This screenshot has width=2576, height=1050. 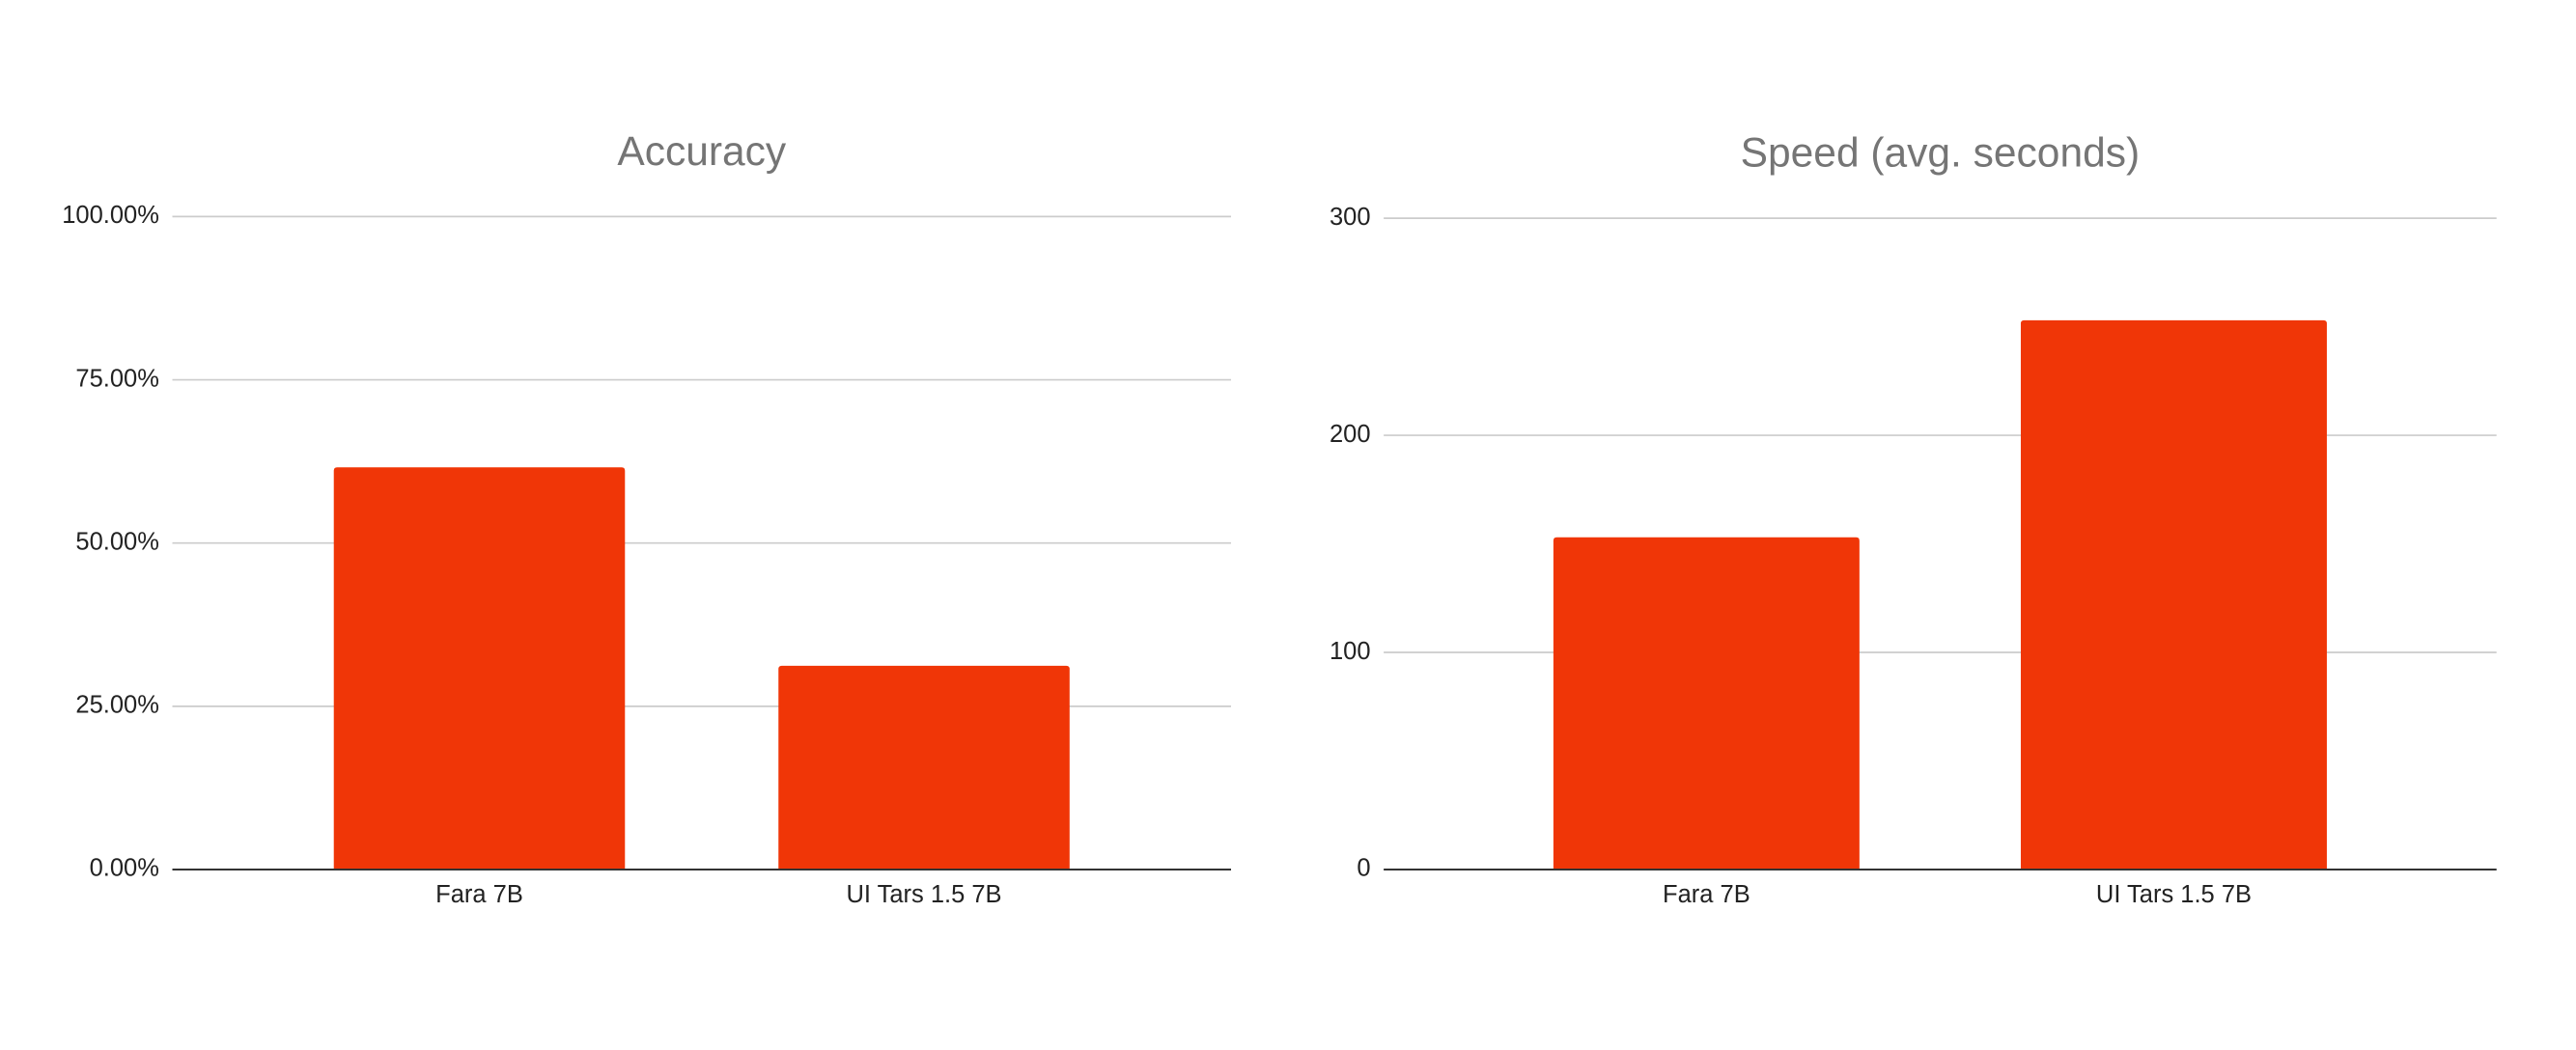 What do you see at coordinates (1941, 154) in the screenshot?
I see `chart-title: Speed (avg. seconds)` at bounding box center [1941, 154].